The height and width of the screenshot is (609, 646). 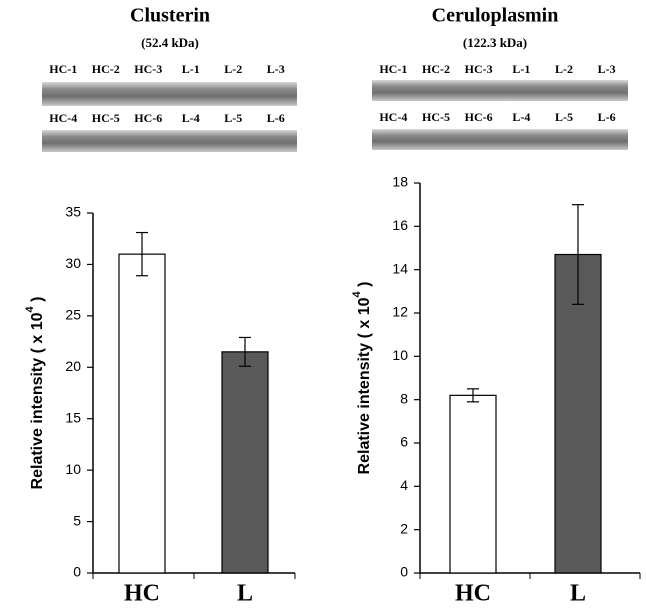 I want to click on y-tick-label: 2, so click(x=404, y=528).